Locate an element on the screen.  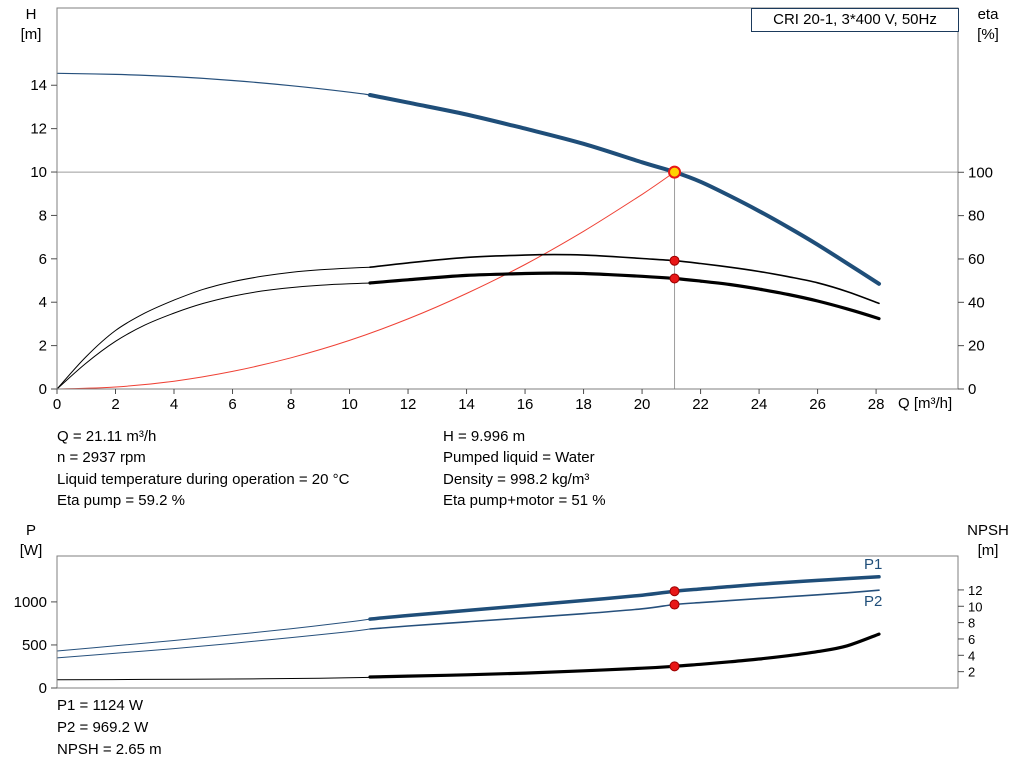
npsh-axis-label: NPSH [m] is located at coordinates (988, 541).